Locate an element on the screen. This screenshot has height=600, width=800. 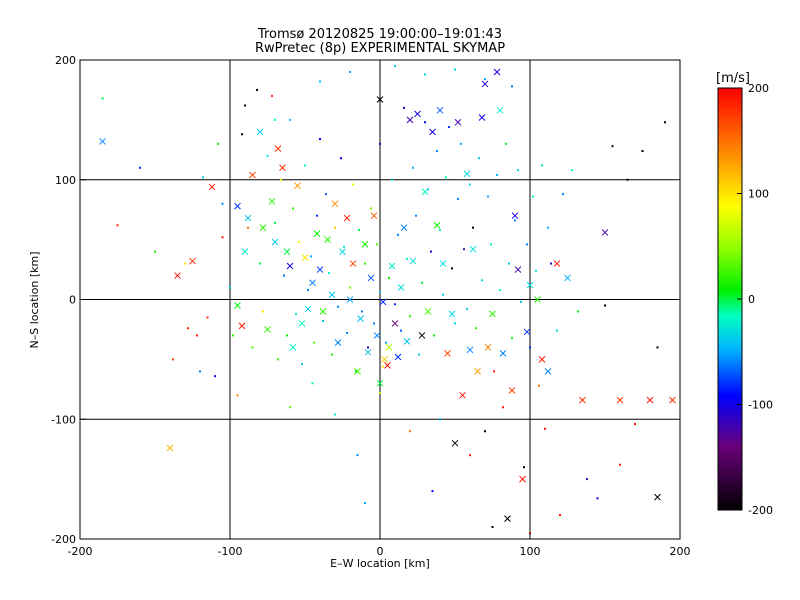
y-tick-label: 100 is located at coordinates (65, 180).